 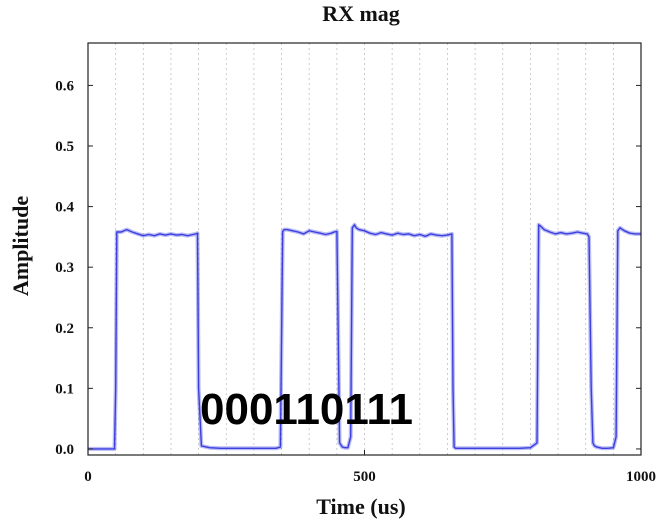 What do you see at coordinates (306, 409) in the screenshot?
I see `bit-sequence-annotation: 000110111` at bounding box center [306, 409].